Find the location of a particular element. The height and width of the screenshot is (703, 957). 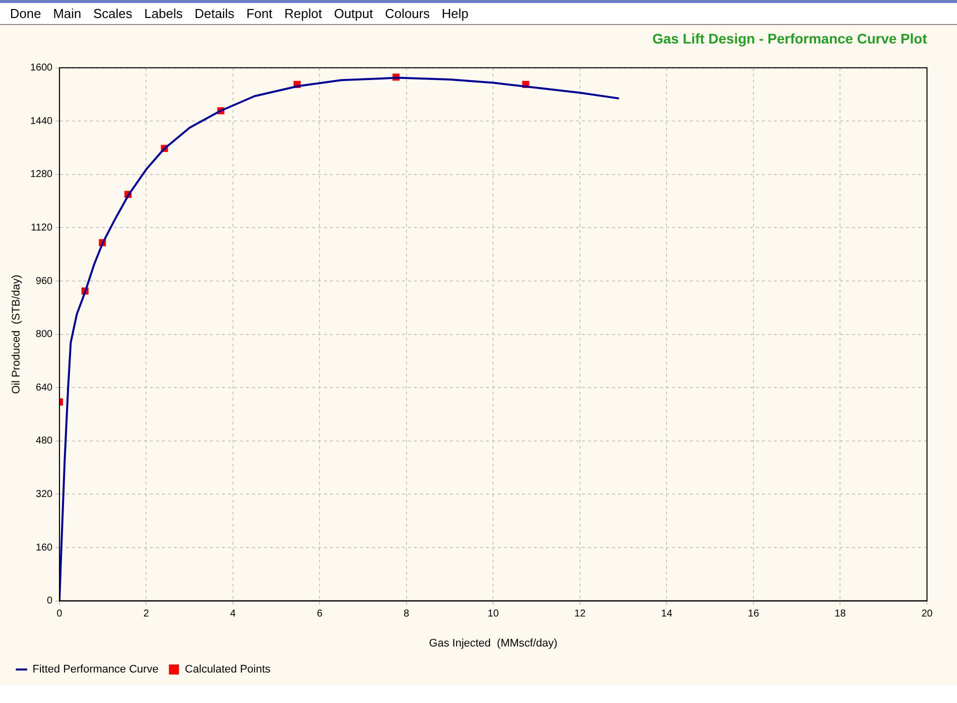

y-tick-label: 640 is located at coordinates (44, 388).